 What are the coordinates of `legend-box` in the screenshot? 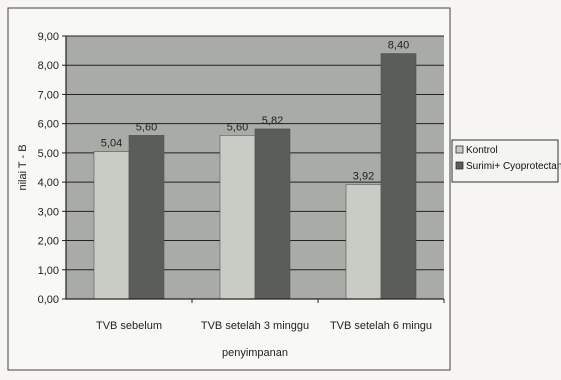 It's located at (505, 161).